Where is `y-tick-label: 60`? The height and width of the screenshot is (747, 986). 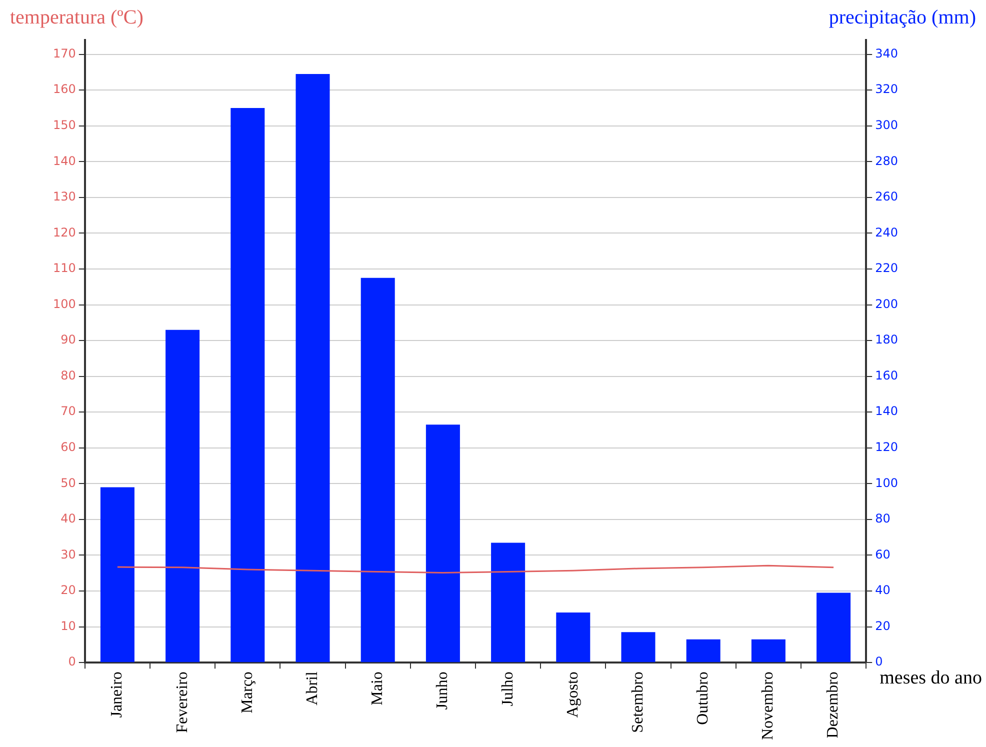 y-tick-label: 60 is located at coordinates (68, 447).